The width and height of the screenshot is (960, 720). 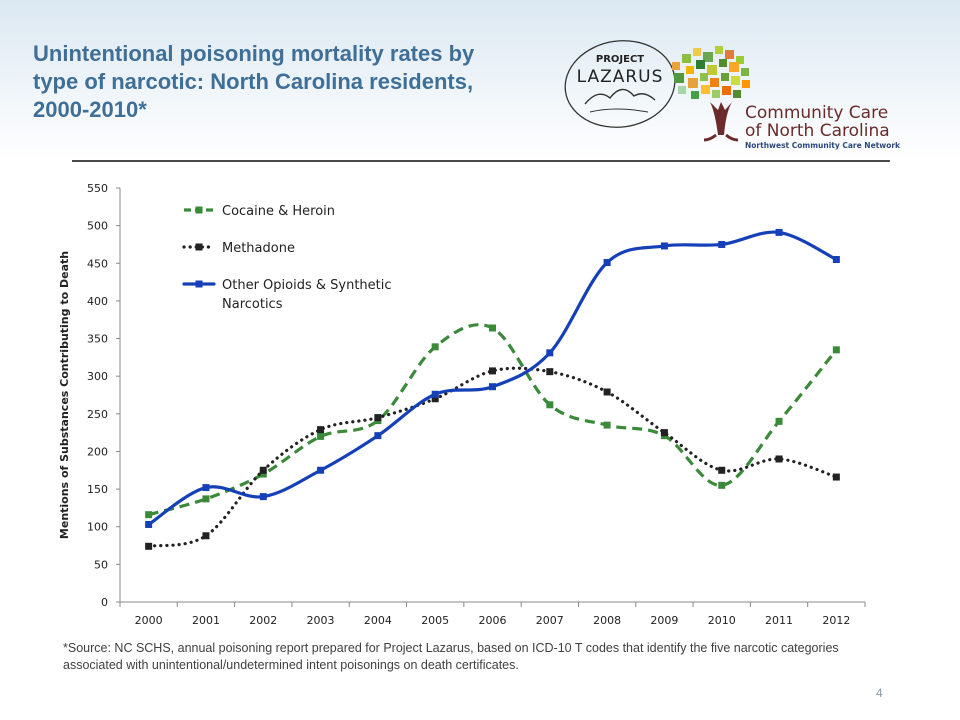 I want to click on y-tick-label: 50, so click(x=101, y=564).